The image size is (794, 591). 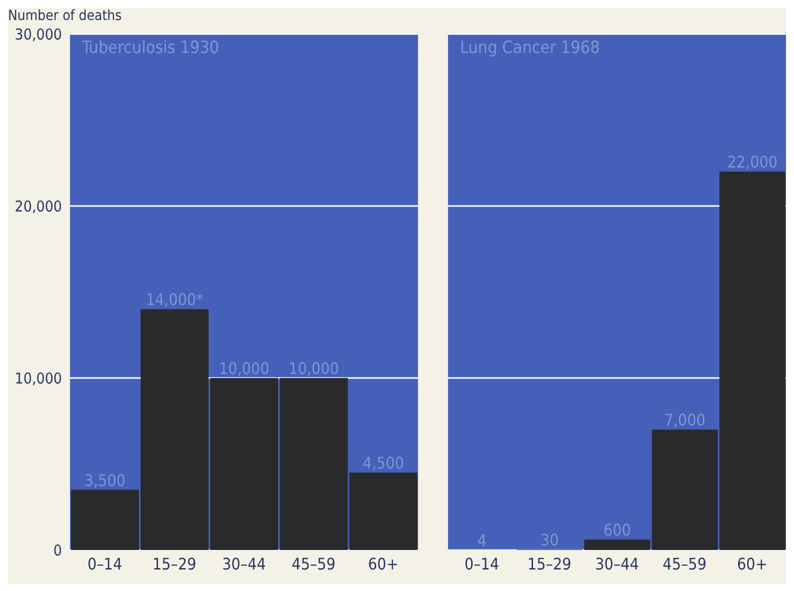 I want to click on chart-title: Lung Cancer 1968, so click(x=530, y=48).